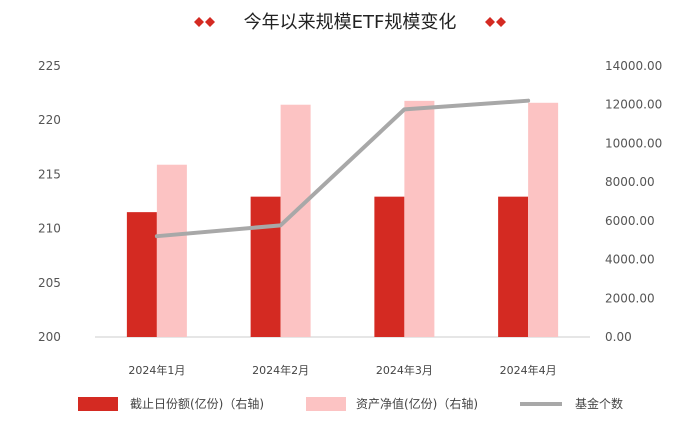 Image resolution: width=700 pixels, height=445 pixels. Describe the element at coordinates (49, 120) in the screenshot. I see `left-axis-tick-label: 220` at that location.